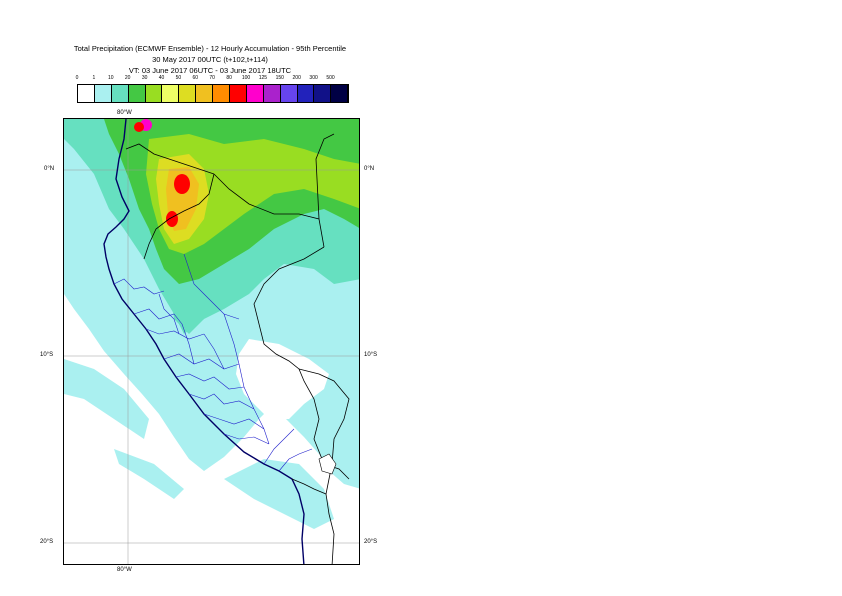  Describe the element at coordinates (124, 570) in the screenshot. I see `lon-label-bottom: 80°W` at that location.